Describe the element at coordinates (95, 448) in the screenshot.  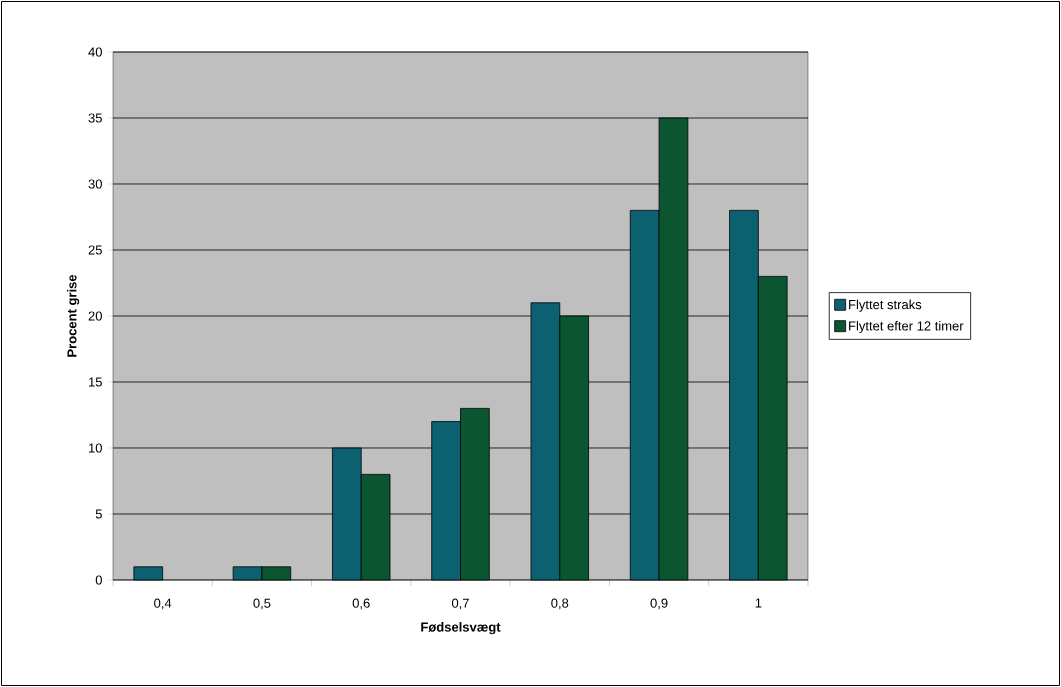
I see `y-tick-label: 10` at that location.